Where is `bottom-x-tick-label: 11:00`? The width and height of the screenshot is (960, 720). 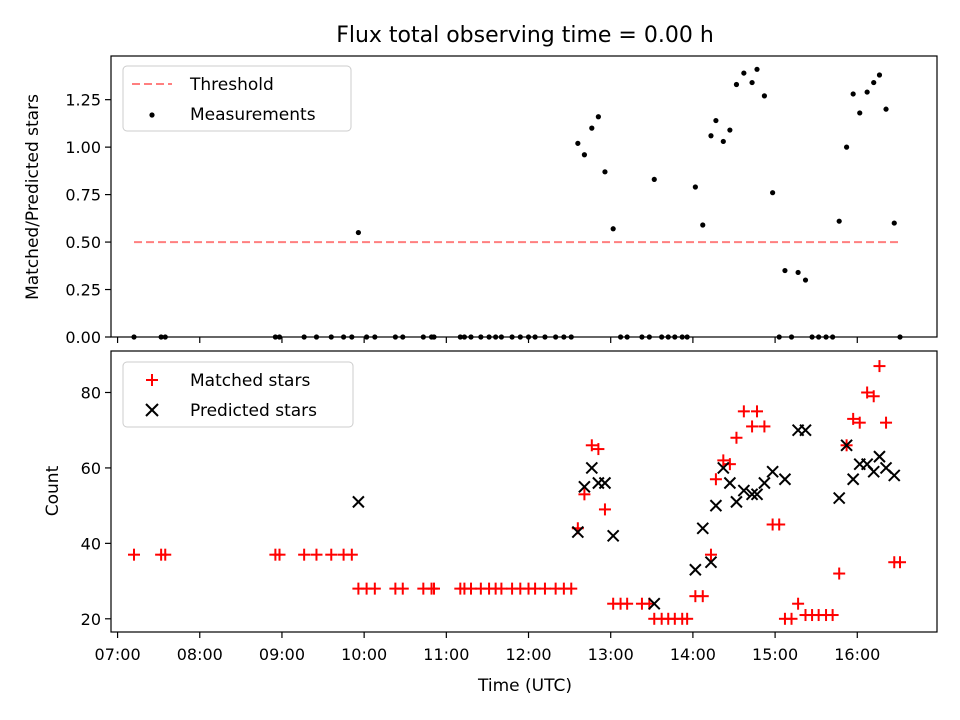
bottom-x-tick-label: 11:00 is located at coordinates (446, 654).